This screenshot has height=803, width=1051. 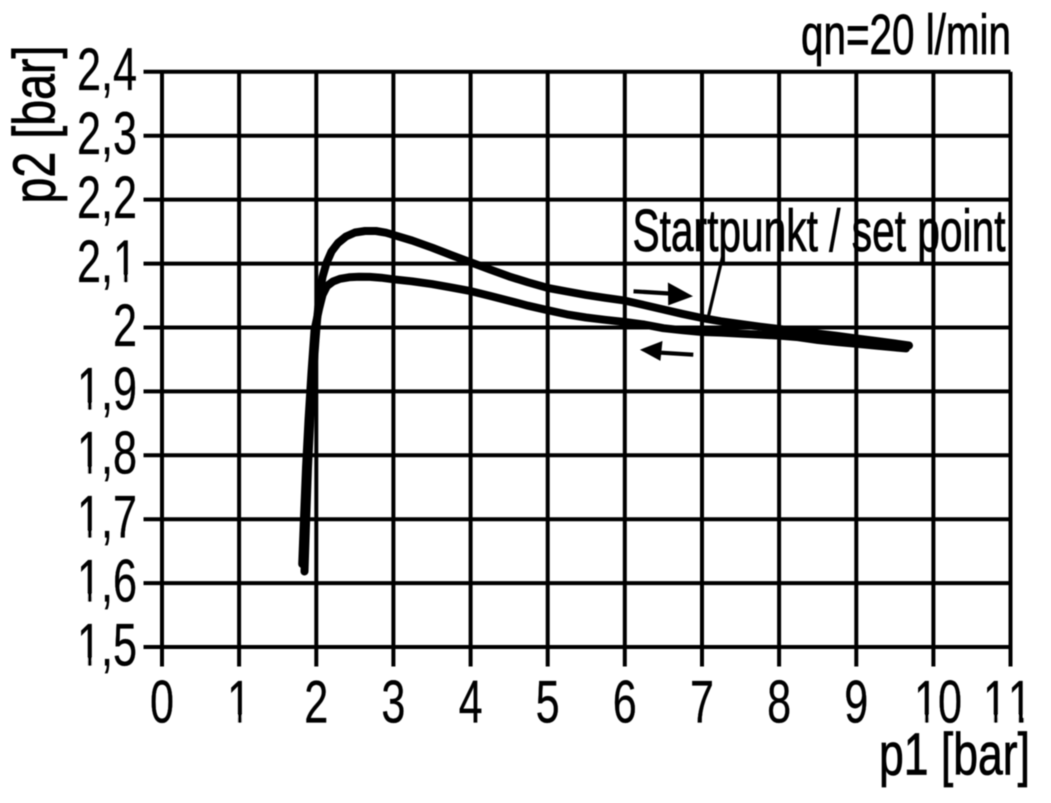 I want to click on svg-text: 4, so click(x=471, y=703).